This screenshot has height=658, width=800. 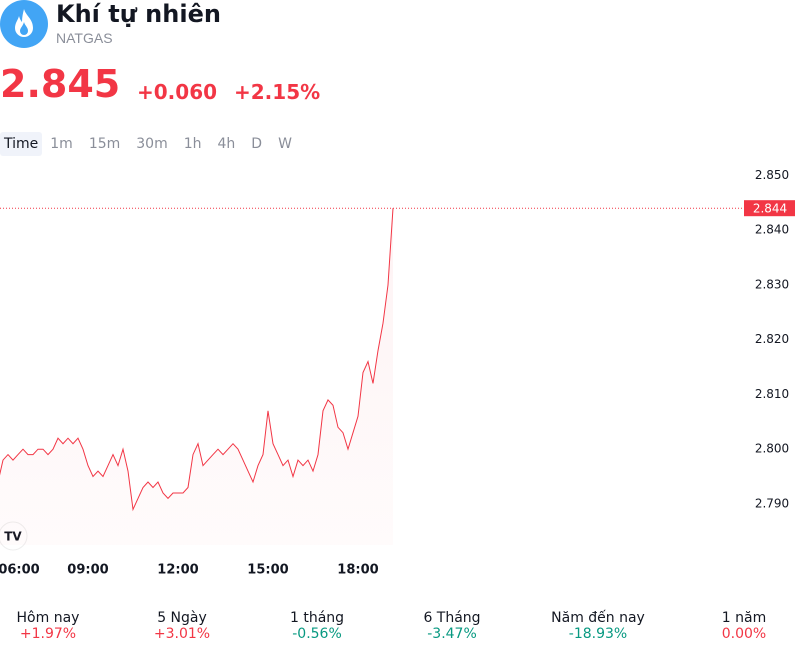 What do you see at coordinates (772, 394) in the screenshot?
I see `y-tick-label: 2.810` at bounding box center [772, 394].